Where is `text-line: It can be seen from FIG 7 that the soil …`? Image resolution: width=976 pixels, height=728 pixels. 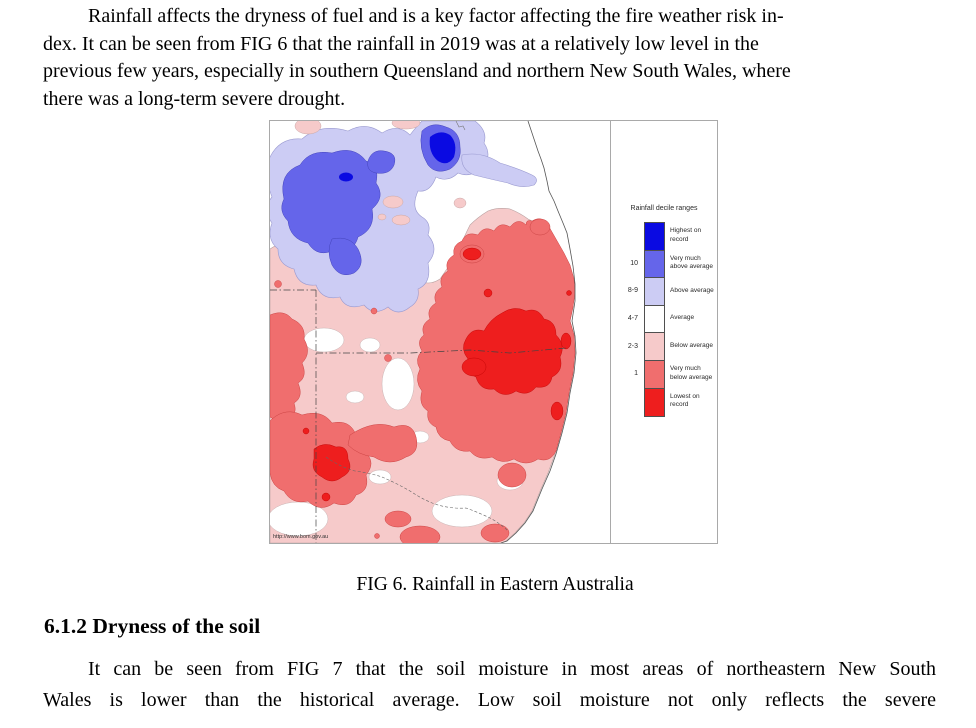 text-line: It can be seen from FIG 7 that the soil … is located at coordinates (512, 669).